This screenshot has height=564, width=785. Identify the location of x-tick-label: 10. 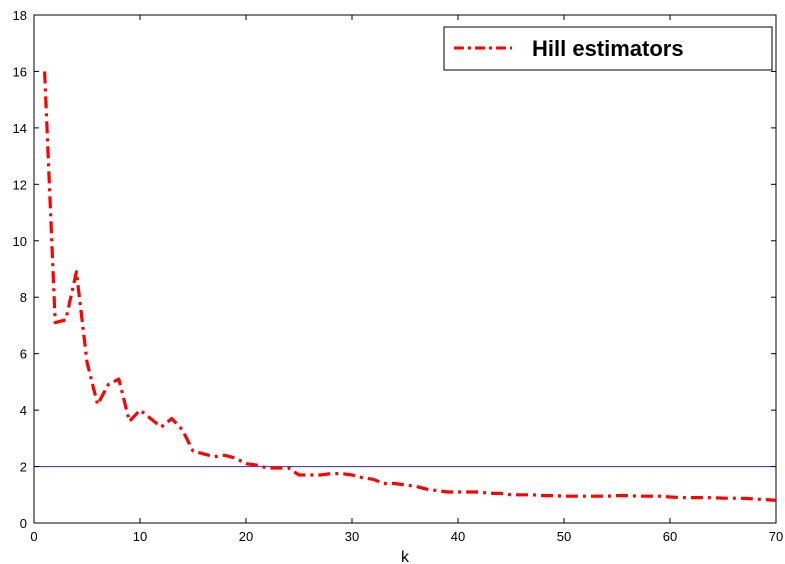
(140, 536).